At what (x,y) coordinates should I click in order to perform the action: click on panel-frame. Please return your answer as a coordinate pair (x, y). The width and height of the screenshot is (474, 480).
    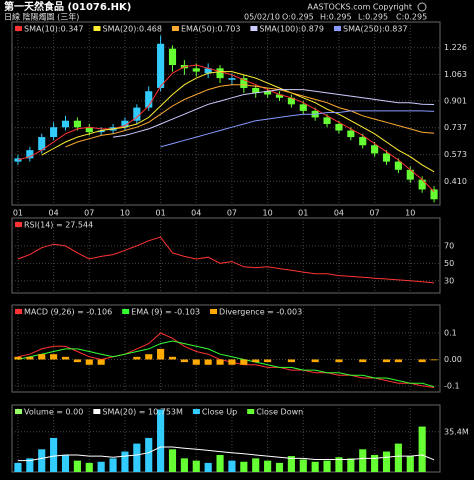
    Looking at the image, I should click on (226, 438).